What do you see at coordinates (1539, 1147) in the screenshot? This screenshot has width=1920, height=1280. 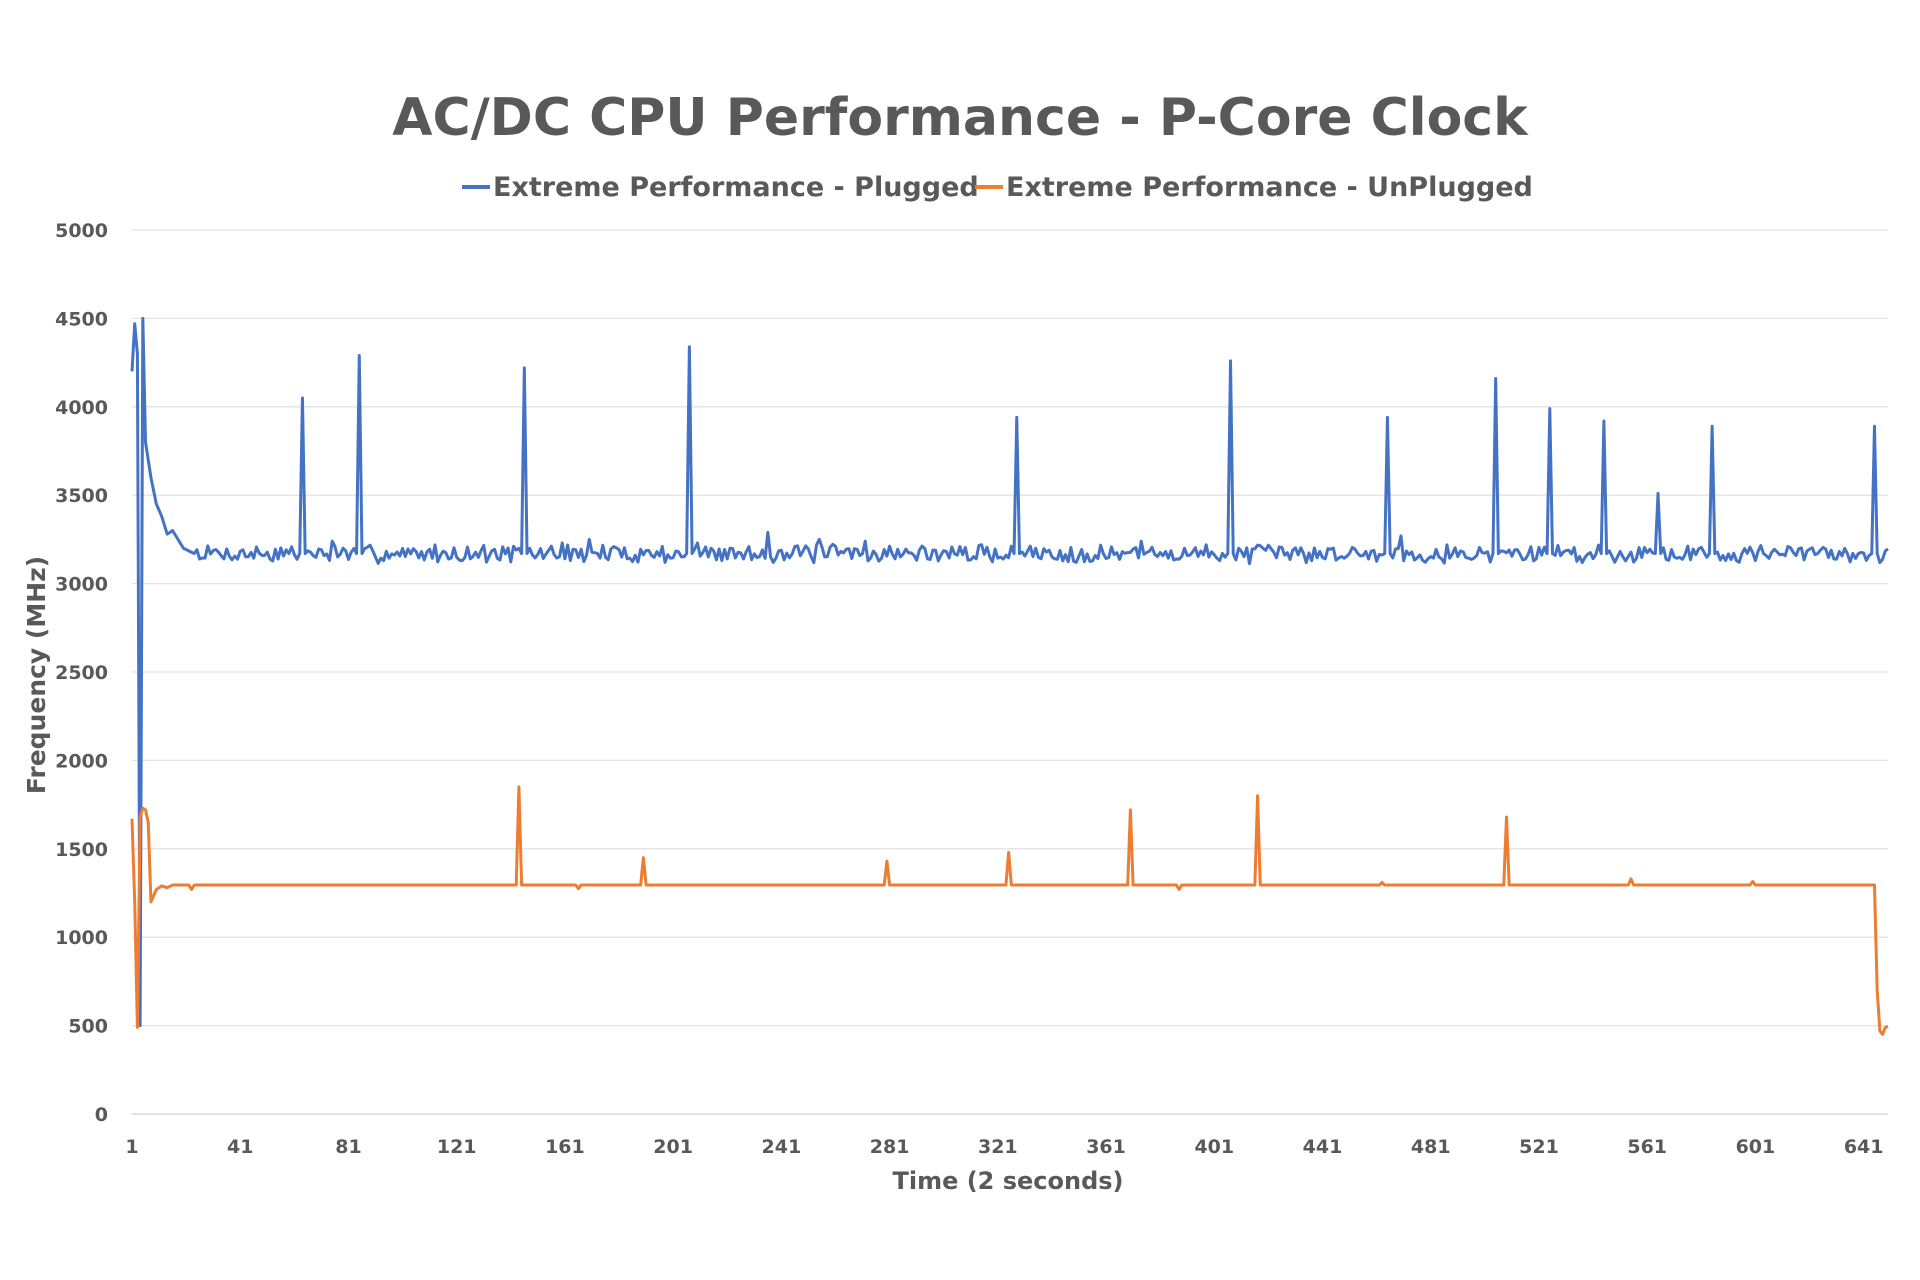 I see `x-tick-label: 521` at bounding box center [1539, 1147].